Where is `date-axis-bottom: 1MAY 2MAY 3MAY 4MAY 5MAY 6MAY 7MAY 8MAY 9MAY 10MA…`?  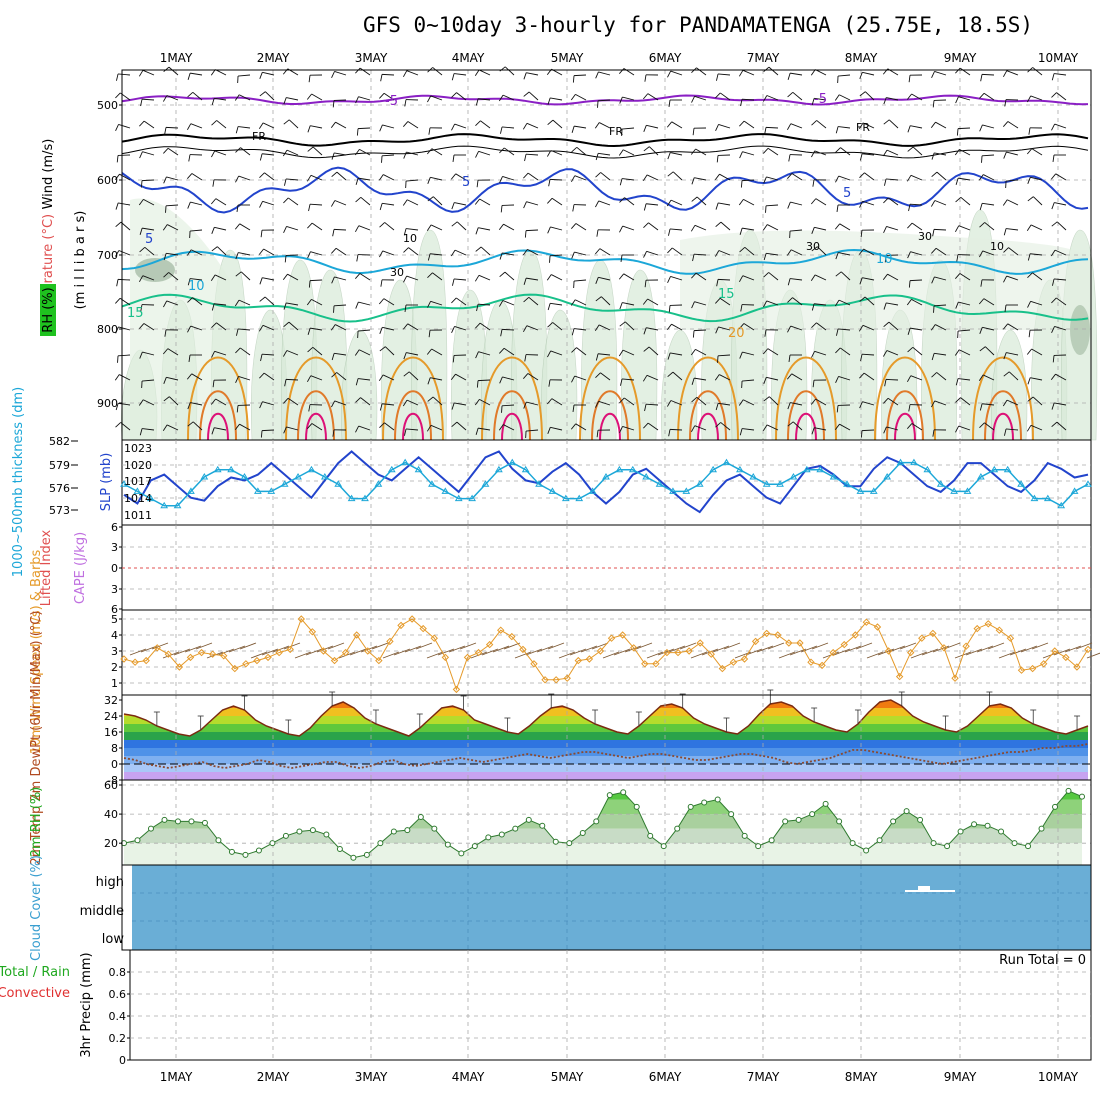 date-axis-bottom: 1MAY 2MAY 3MAY 4MAY 5MAY 6MAY 7MAY 8MAY 9MAY 10MA… is located at coordinates (619, 1077).